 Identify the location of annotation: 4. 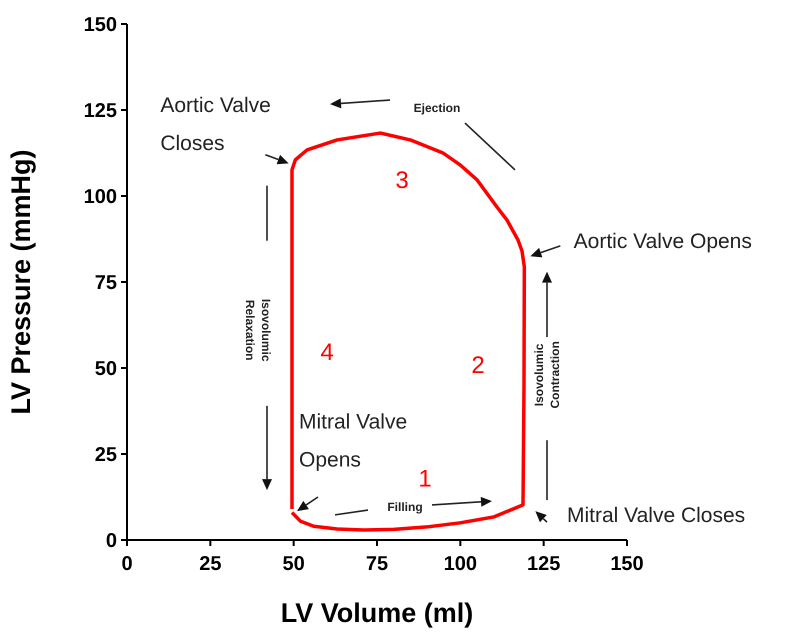
(327, 352).